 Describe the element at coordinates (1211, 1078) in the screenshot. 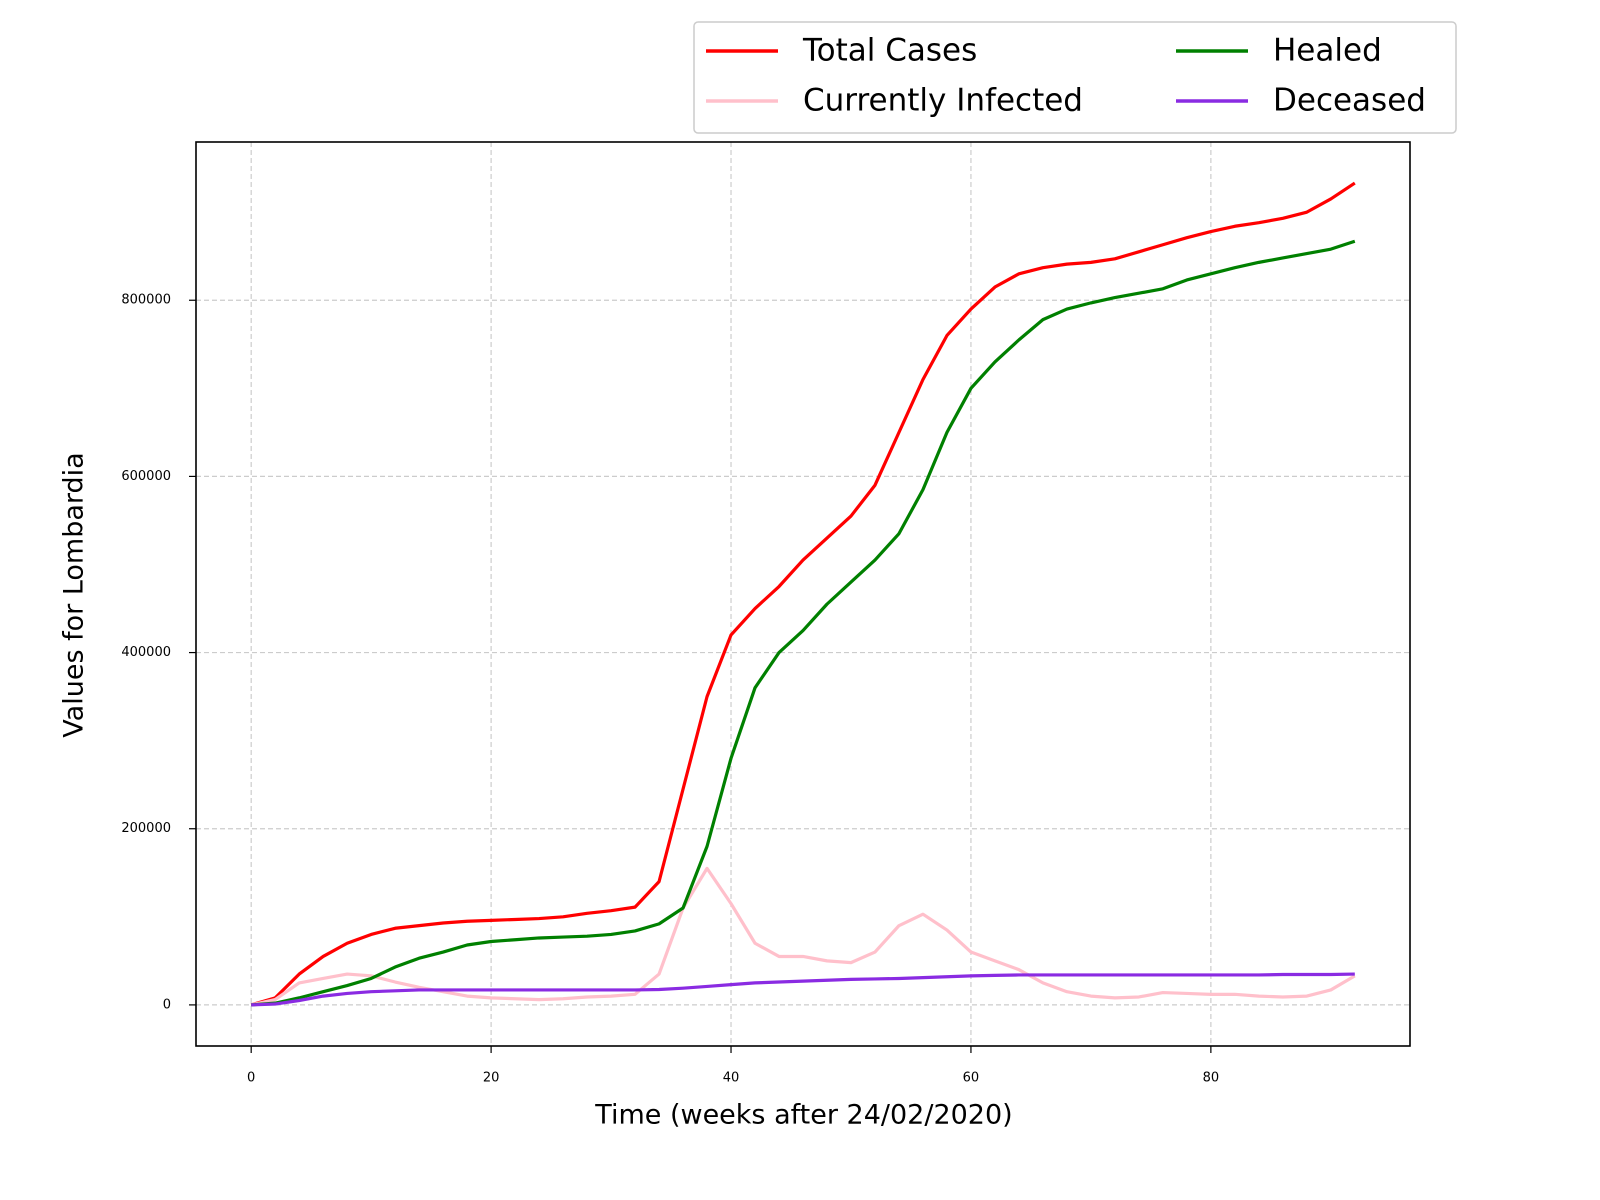

I see `x-tick-label: 80` at that location.